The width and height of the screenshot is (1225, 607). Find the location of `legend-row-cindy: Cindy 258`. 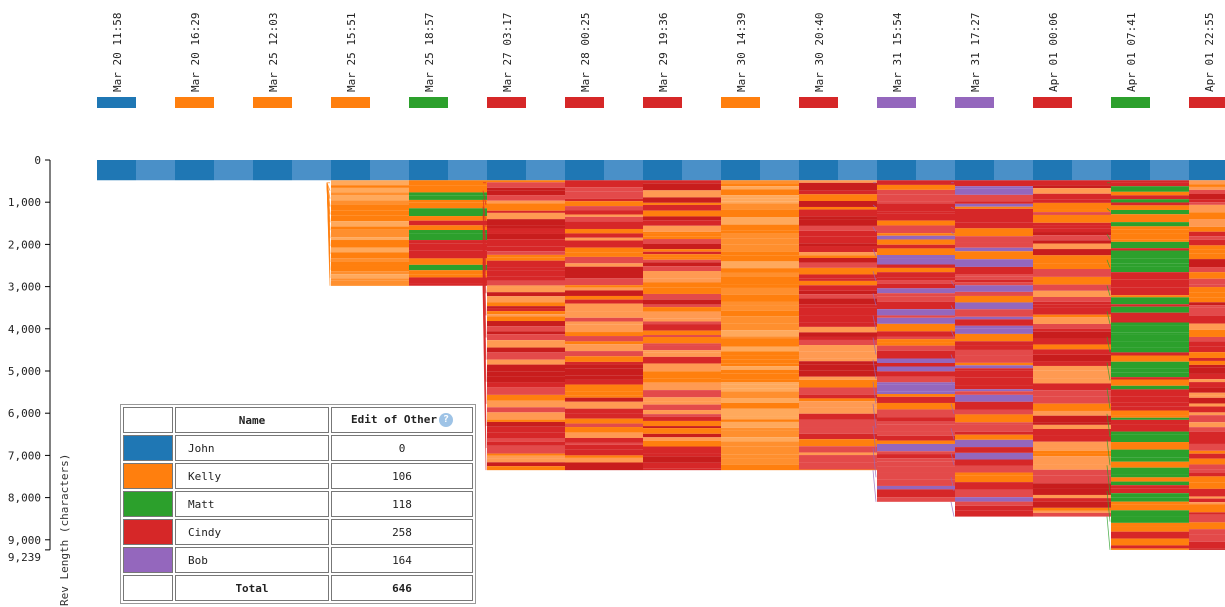

legend-row-cindy: Cindy 258 is located at coordinates (298, 532).